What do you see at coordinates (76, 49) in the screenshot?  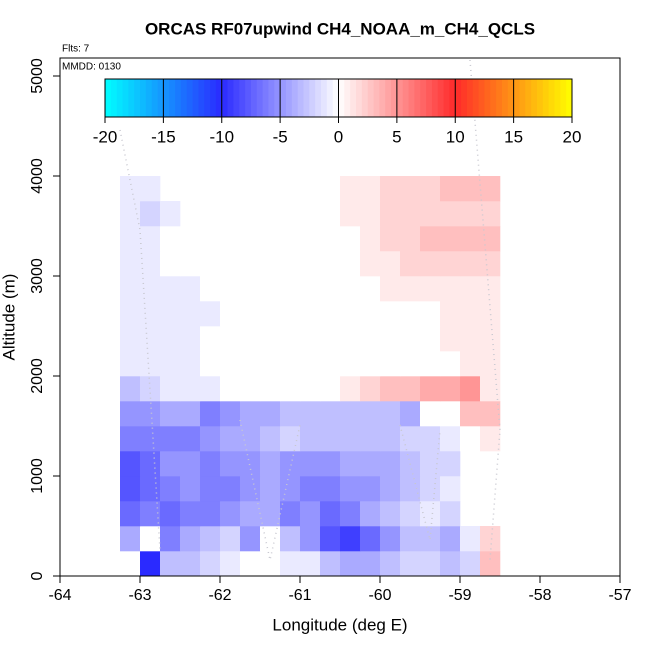 I see `flights-label: Flts: 7` at bounding box center [76, 49].